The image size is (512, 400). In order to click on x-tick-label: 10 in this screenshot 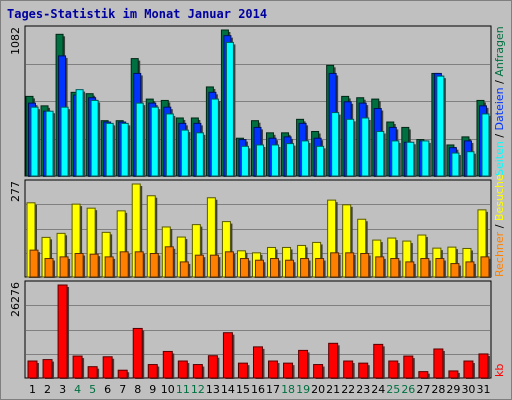, I will do `click(168, 389)`.